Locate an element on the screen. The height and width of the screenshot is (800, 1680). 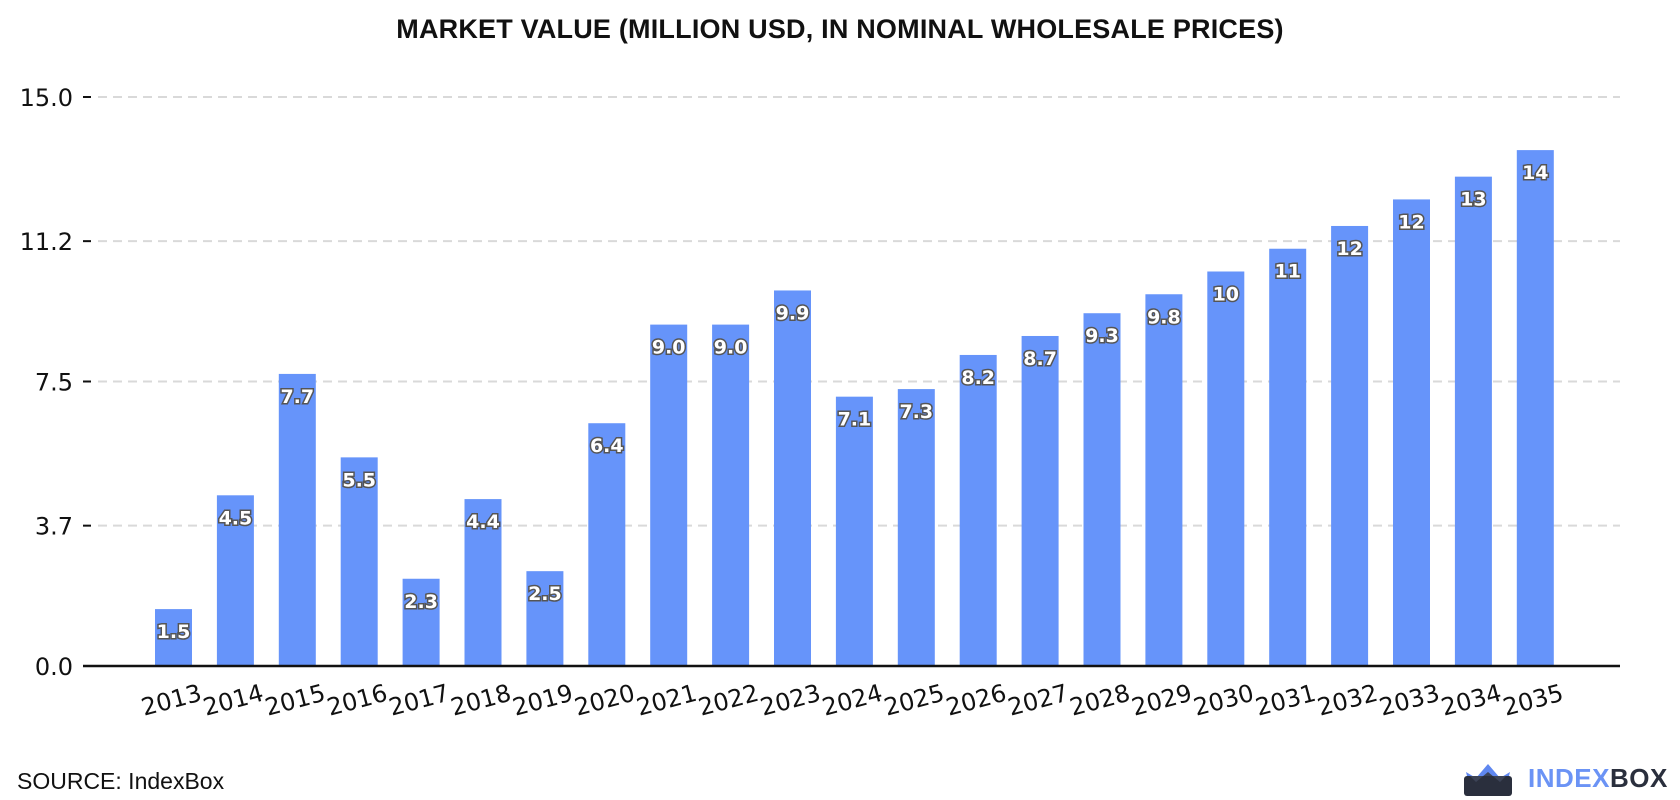
data-label: 2.5 is located at coordinates (545, 594).